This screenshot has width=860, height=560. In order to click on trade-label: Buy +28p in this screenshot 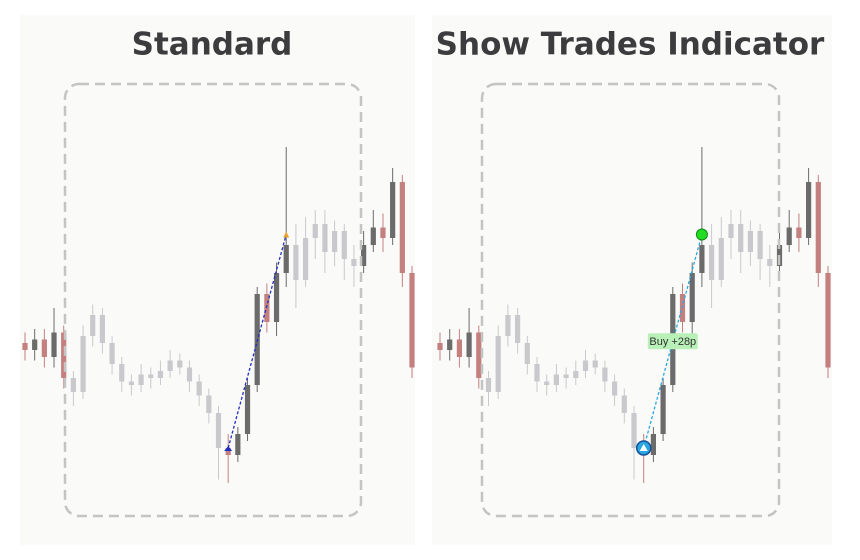, I will do `click(672, 342)`.